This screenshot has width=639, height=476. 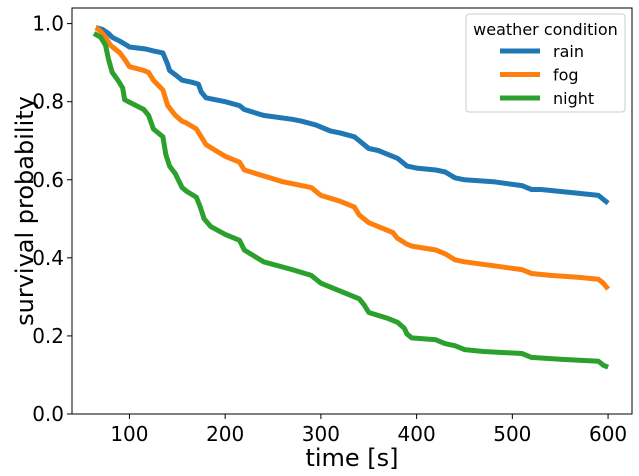 I want to click on legend-box, so click(x=545, y=63).